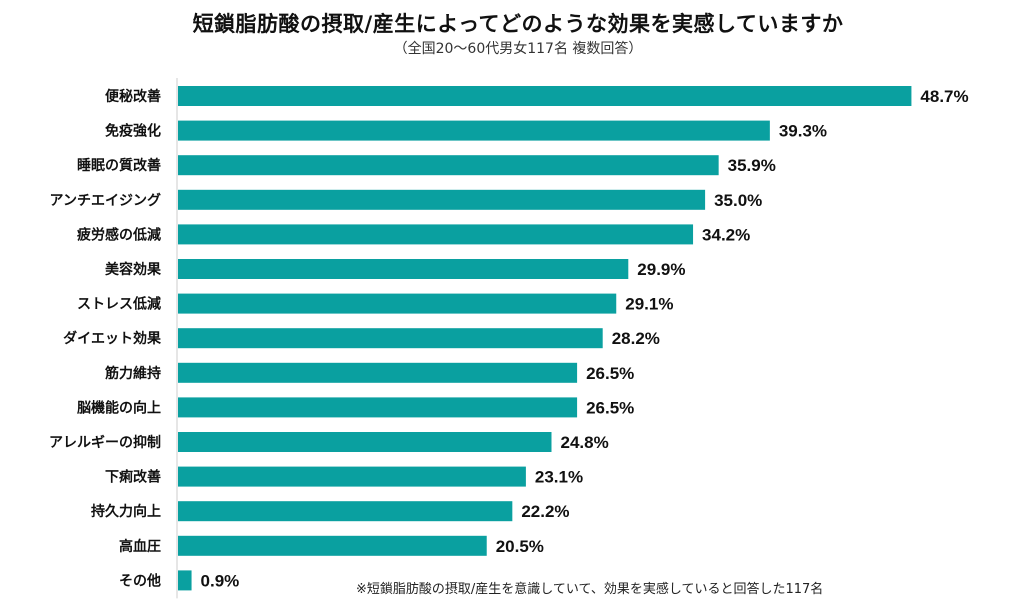 This screenshot has height=608, width=1036. Describe the element at coordinates (220, 580) in the screenshot. I see `value-label: 0.9%` at that location.